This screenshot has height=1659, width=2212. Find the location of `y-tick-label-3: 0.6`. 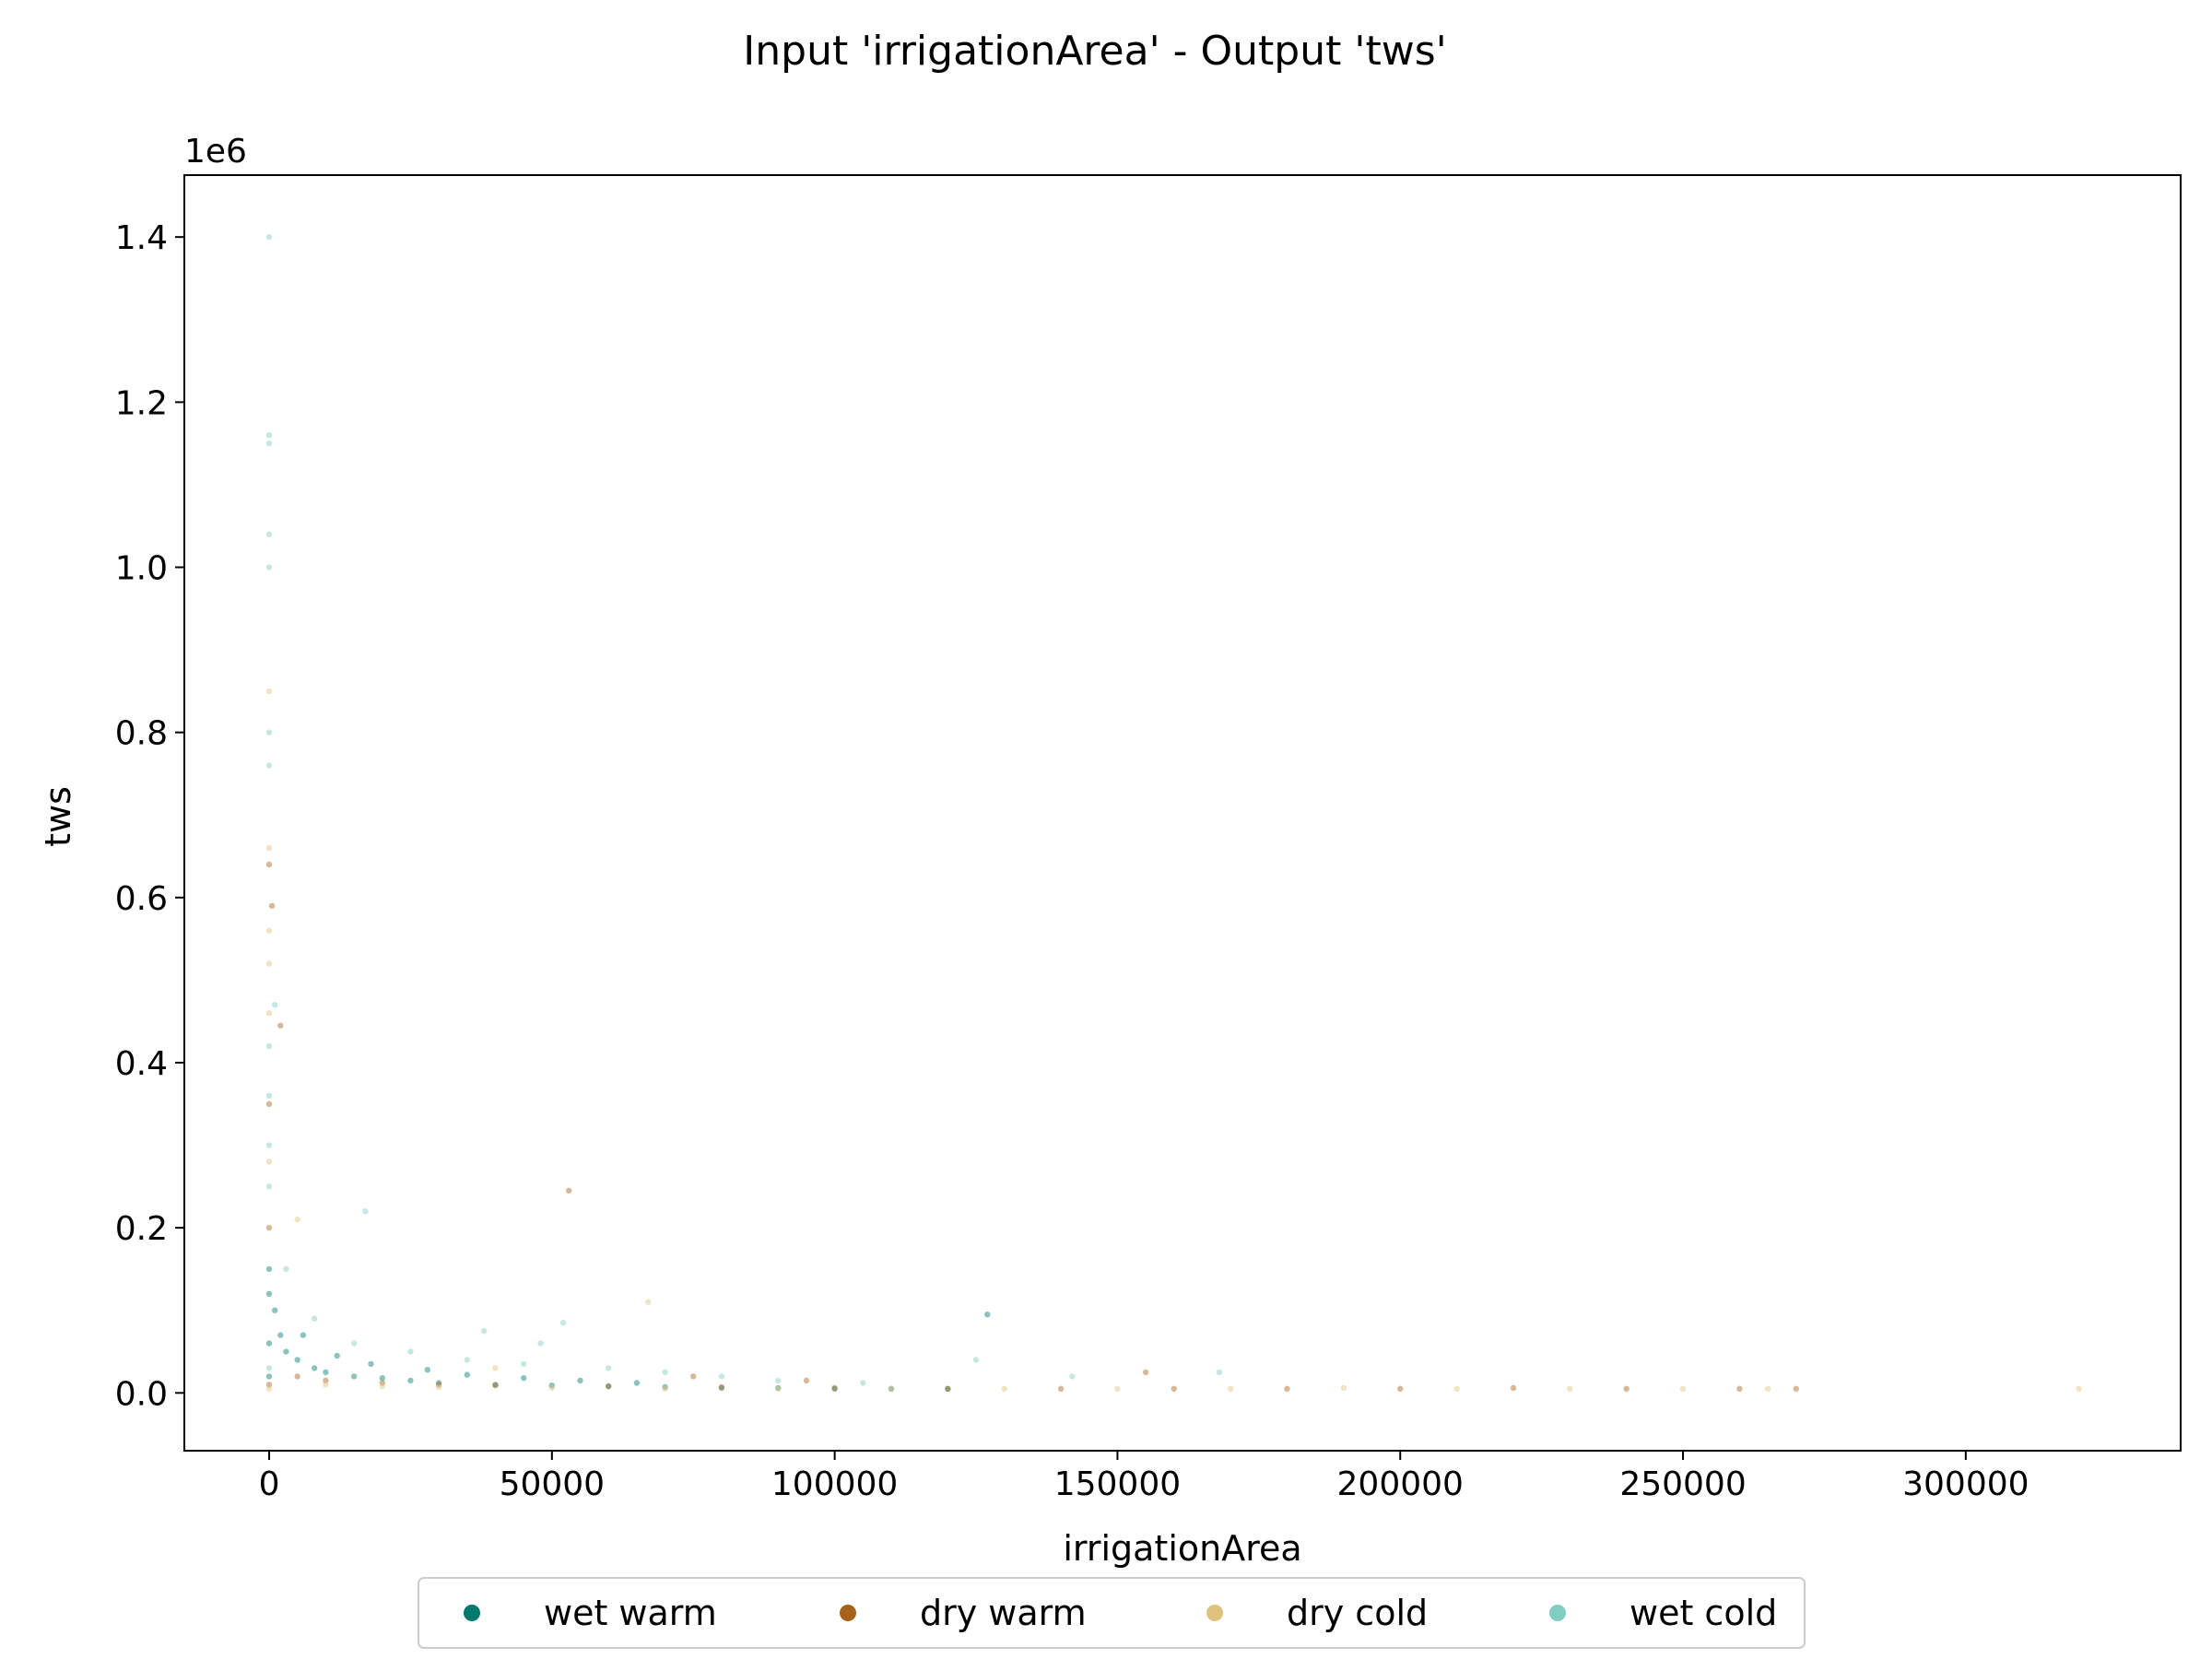

y-tick-label-3: 0.6 is located at coordinates (141, 899).